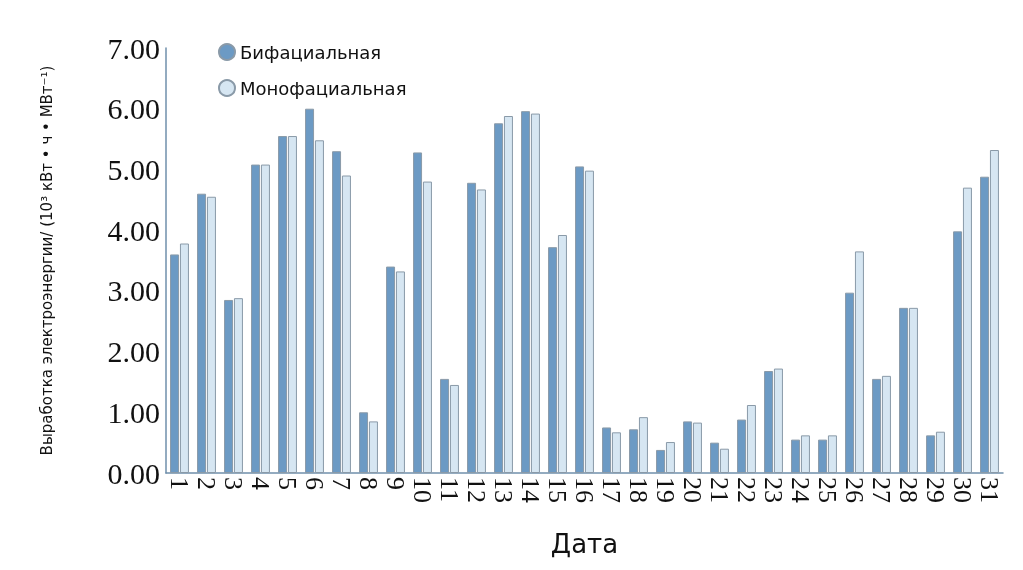  Describe the element at coordinates (133, 412) in the screenshot. I see `y-tick-label: 1.00` at that location.